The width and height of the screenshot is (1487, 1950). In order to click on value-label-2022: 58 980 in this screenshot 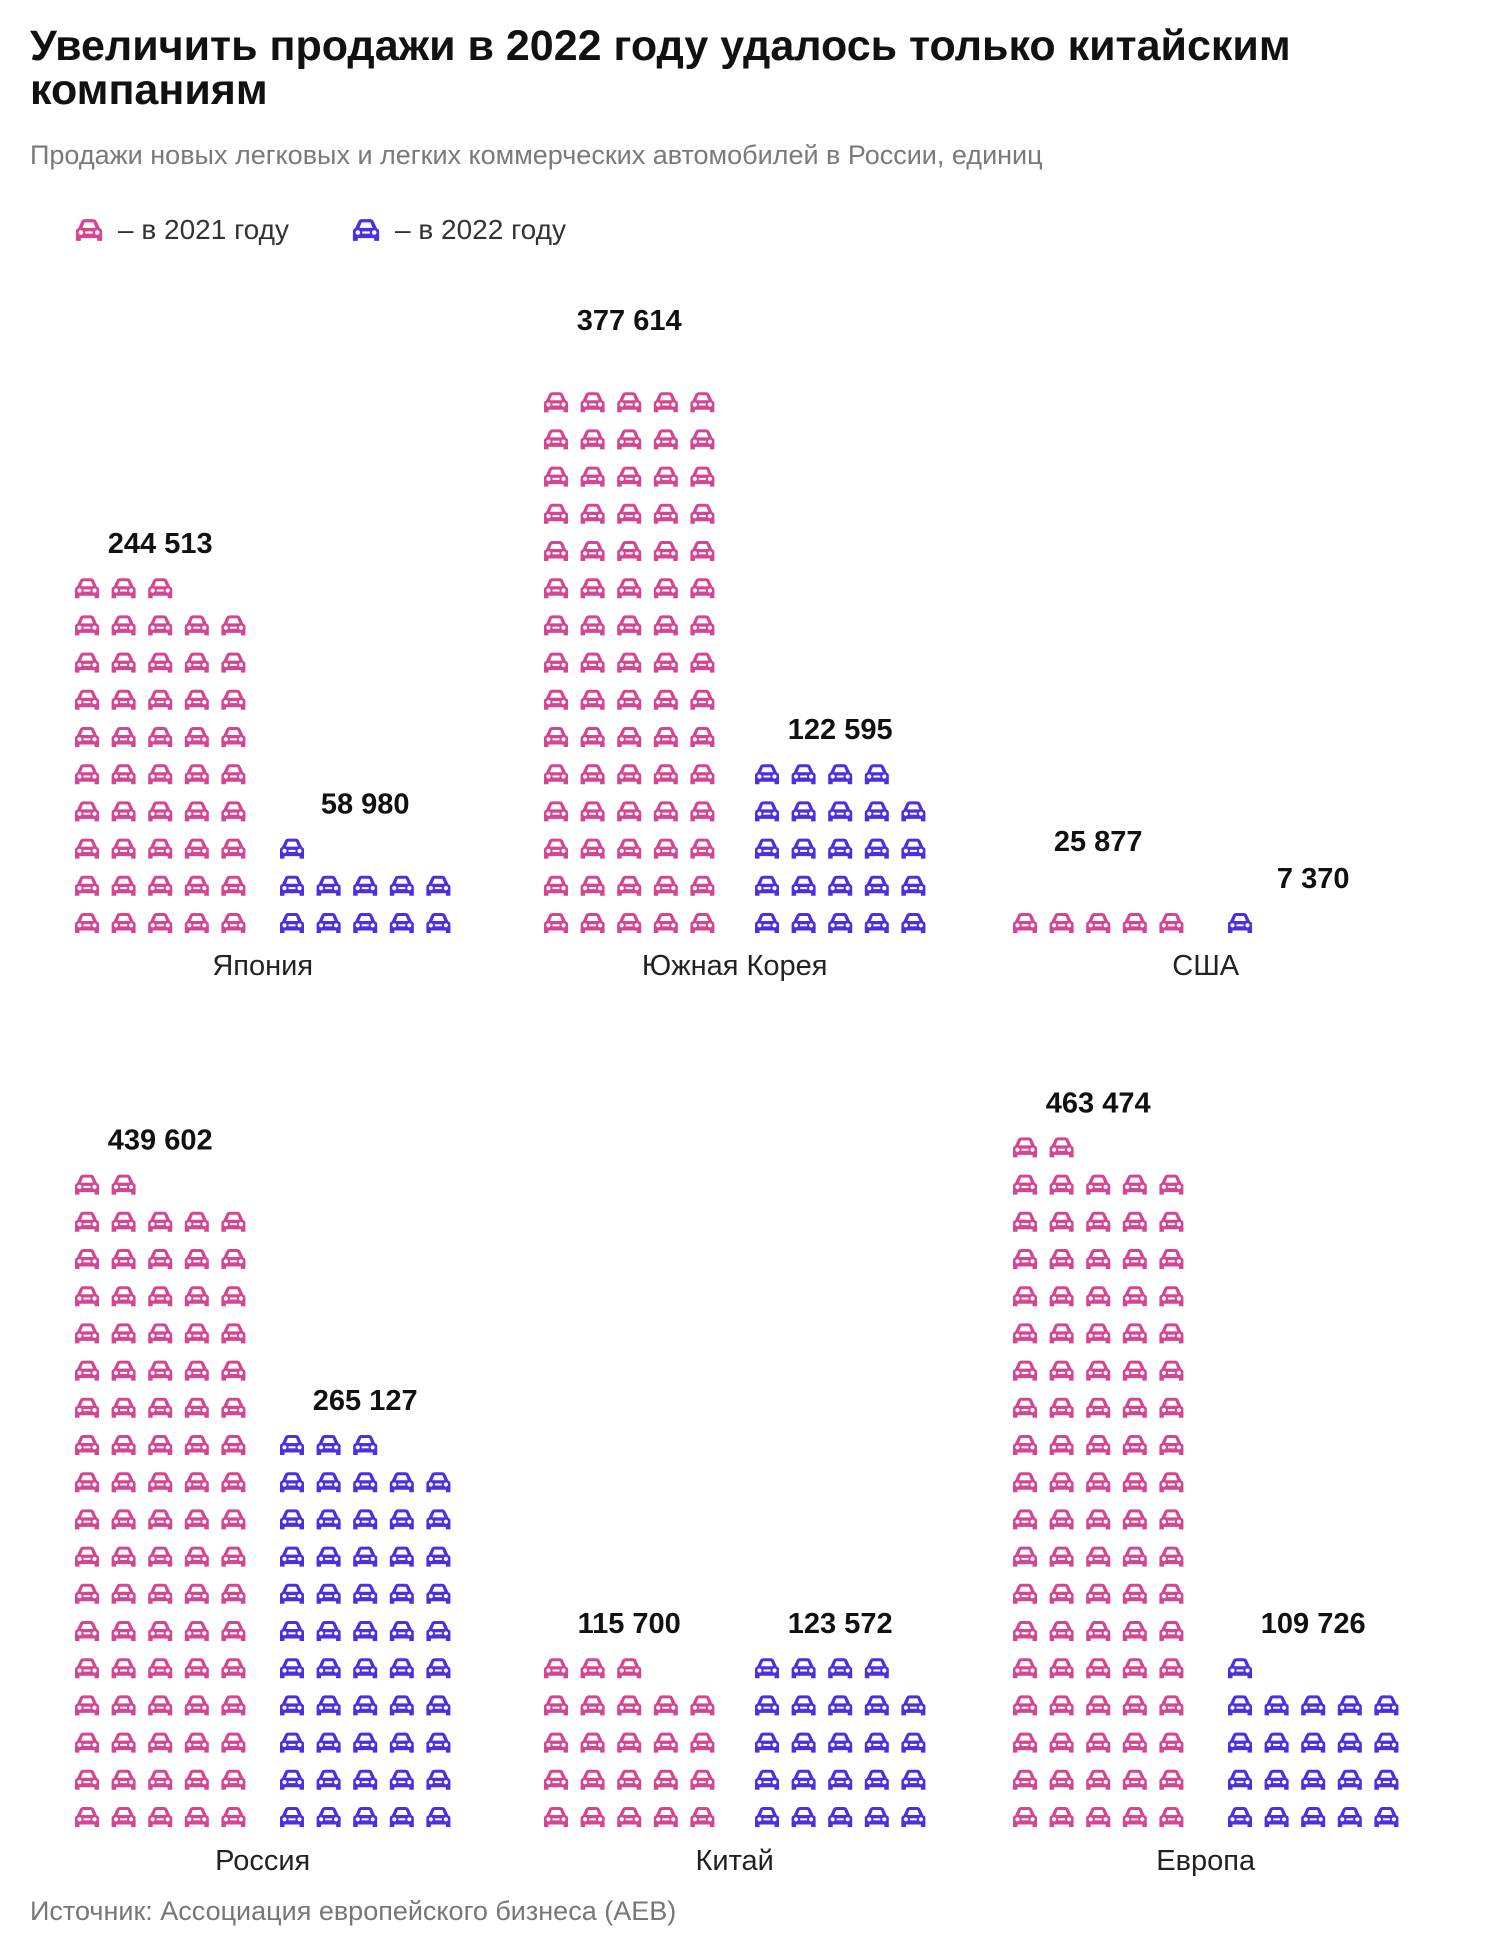, I will do `click(365, 805)`.